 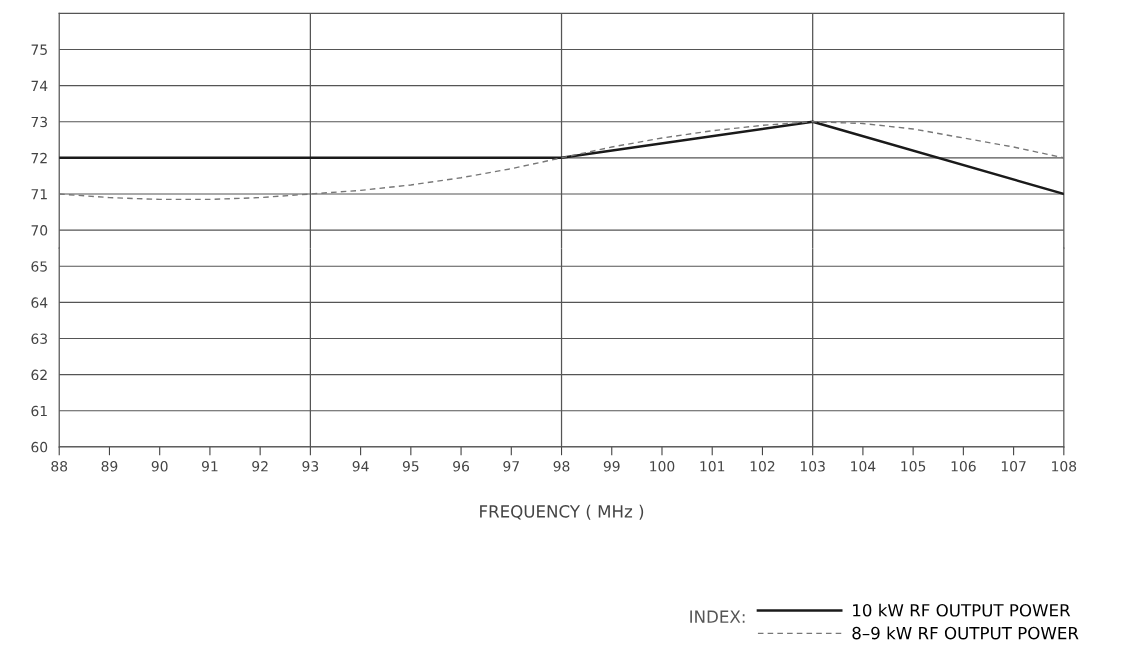 What do you see at coordinates (39, 194) in the screenshot?
I see `y-tick-label: 71` at bounding box center [39, 194].